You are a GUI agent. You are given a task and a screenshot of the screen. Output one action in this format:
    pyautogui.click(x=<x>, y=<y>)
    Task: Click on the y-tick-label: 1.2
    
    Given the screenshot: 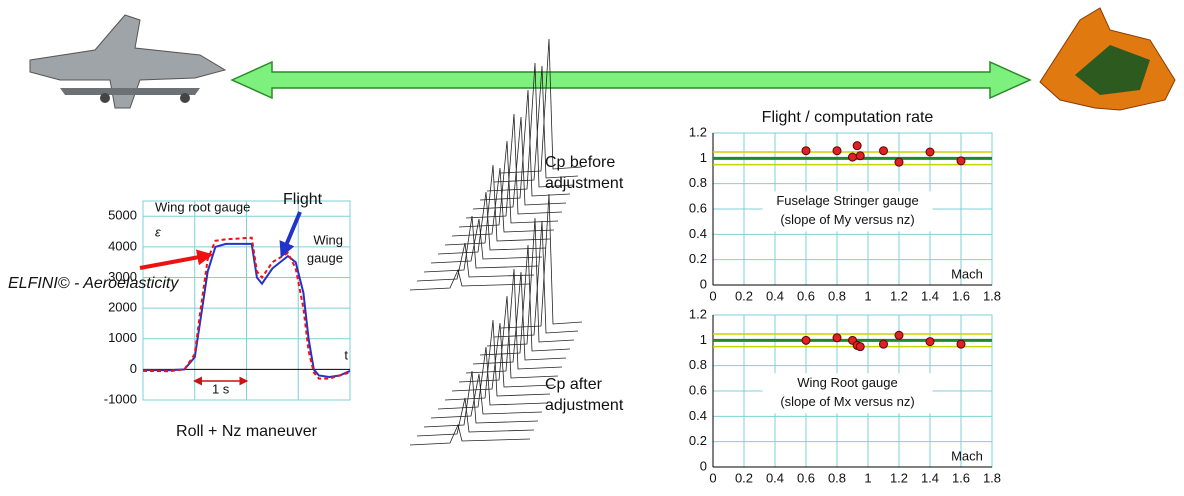 What is the action you would take?
    pyautogui.click(x=698, y=313)
    